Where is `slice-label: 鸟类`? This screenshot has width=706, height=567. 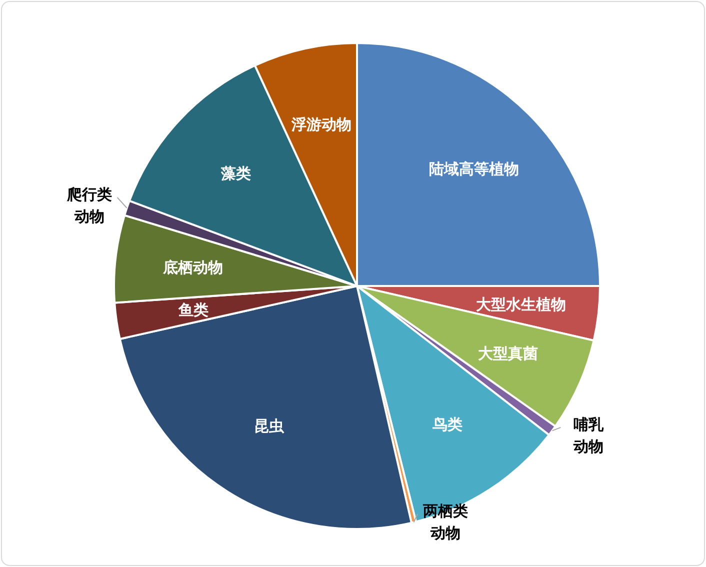
slice-label: 鸟类 is located at coordinates (446, 424).